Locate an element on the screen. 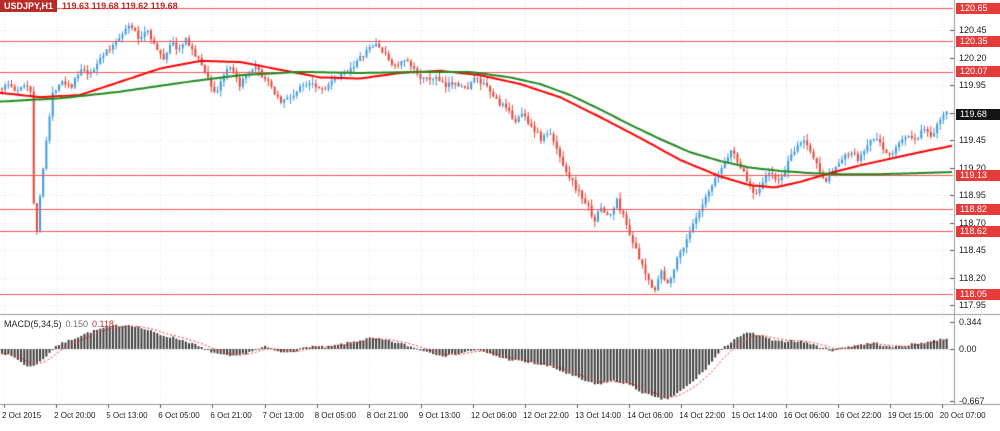 The width and height of the screenshot is (1000, 431). macd-indicator-label: MACD(5,34,5) 0.150 0.118 is located at coordinates (59, 324).